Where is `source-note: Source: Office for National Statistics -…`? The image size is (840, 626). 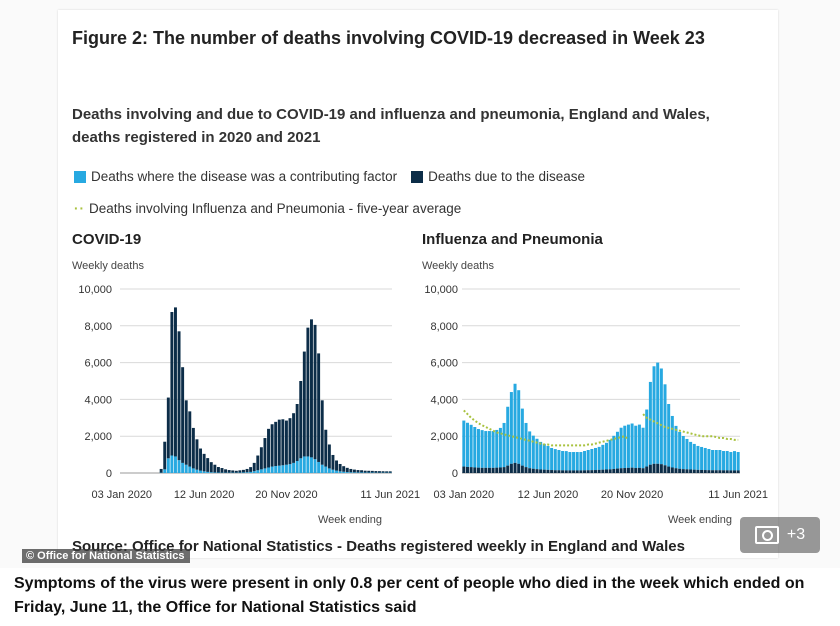
source-note: Source: Office for National Statistics -… is located at coordinates (378, 546).